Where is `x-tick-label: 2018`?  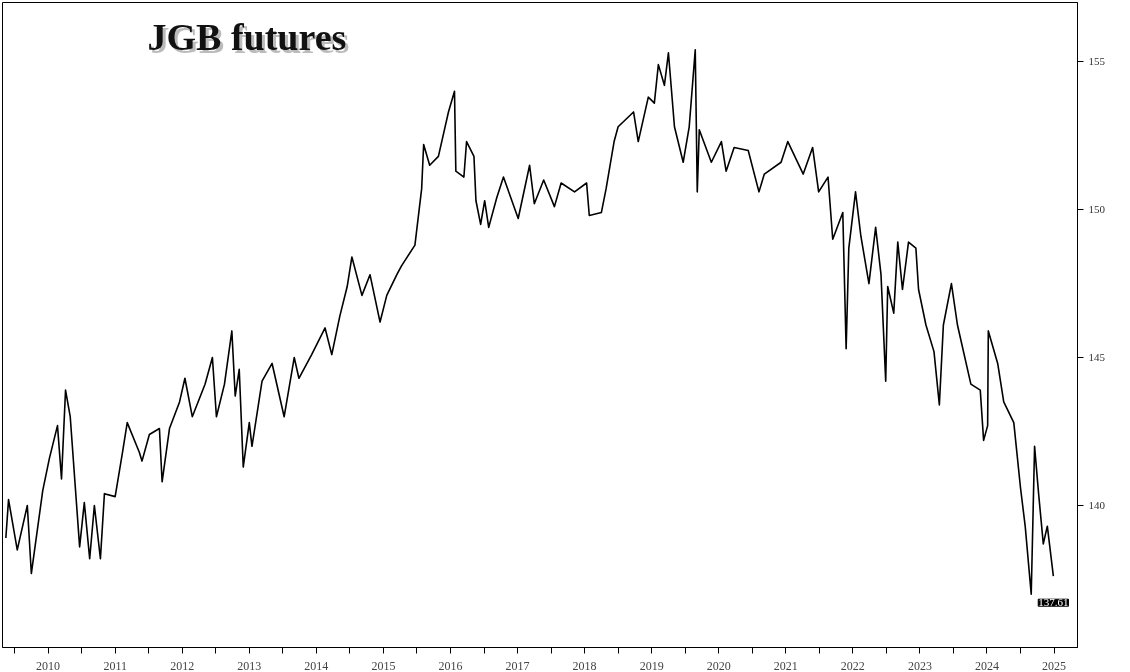
x-tick-label: 2018 is located at coordinates (584, 665).